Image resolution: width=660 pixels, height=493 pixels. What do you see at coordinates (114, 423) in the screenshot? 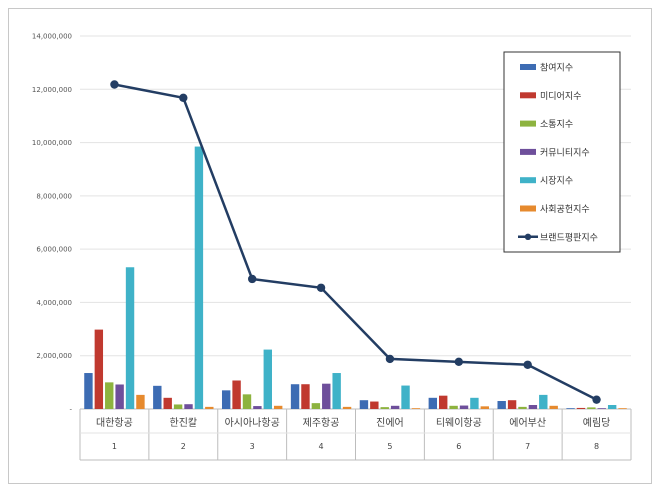
I see `x-tick-label: 대한항공` at bounding box center [114, 423].